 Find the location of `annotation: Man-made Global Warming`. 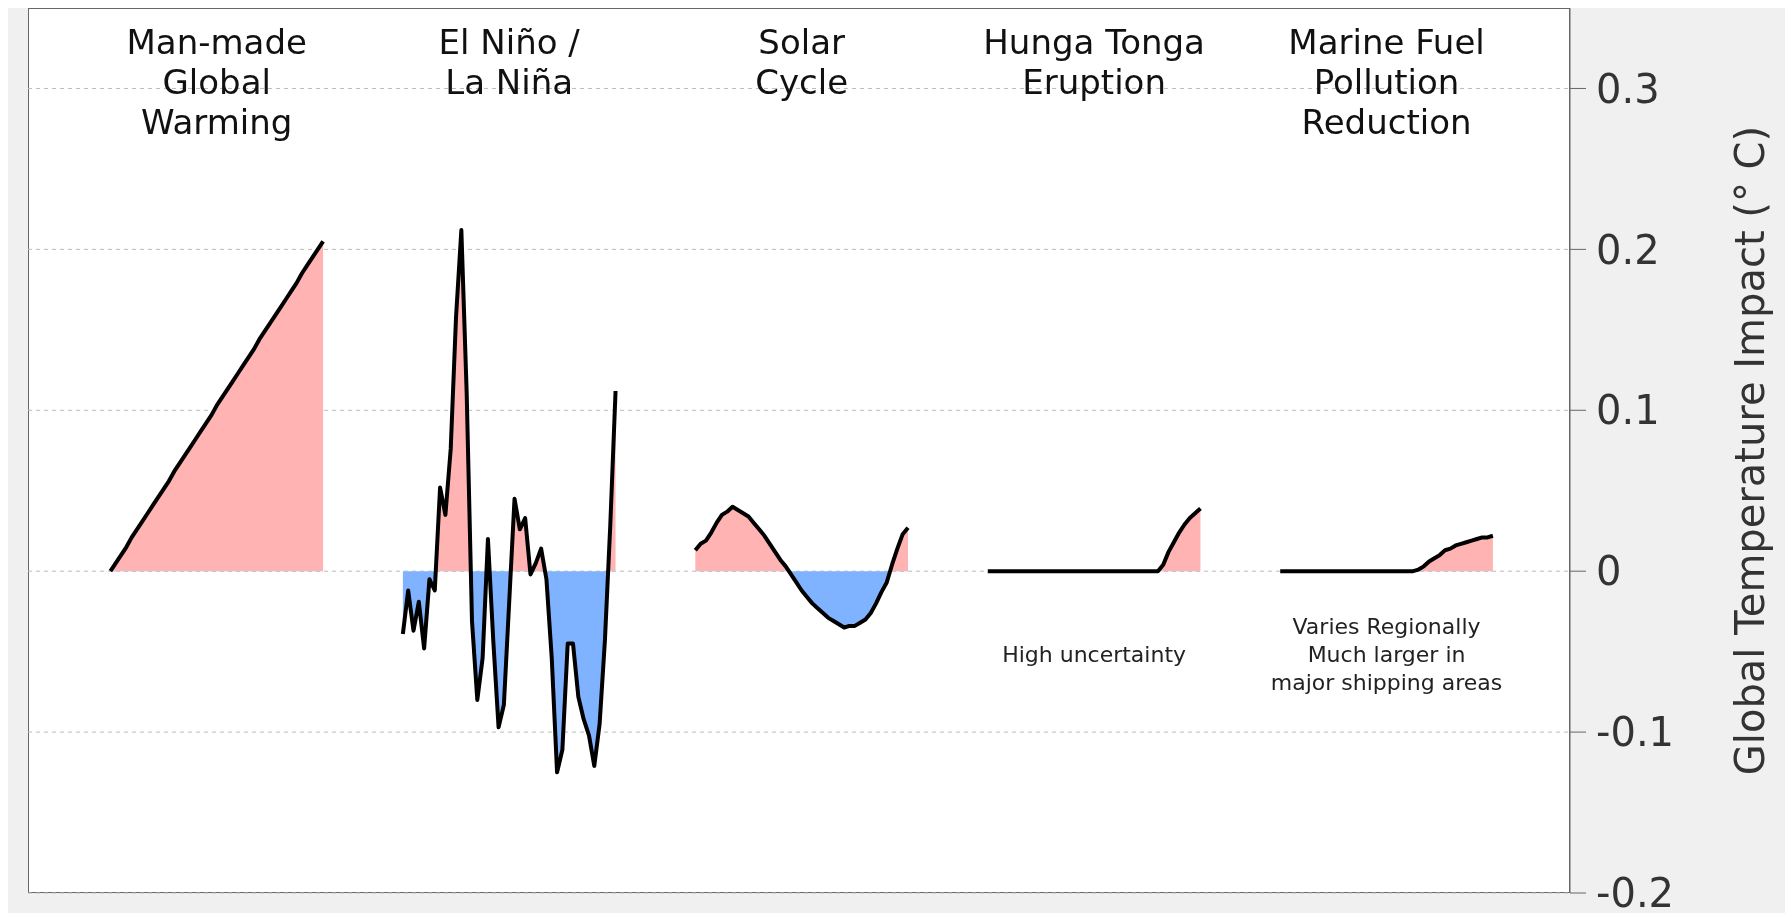

annotation: Man-made Global Warming is located at coordinates (216, 82).